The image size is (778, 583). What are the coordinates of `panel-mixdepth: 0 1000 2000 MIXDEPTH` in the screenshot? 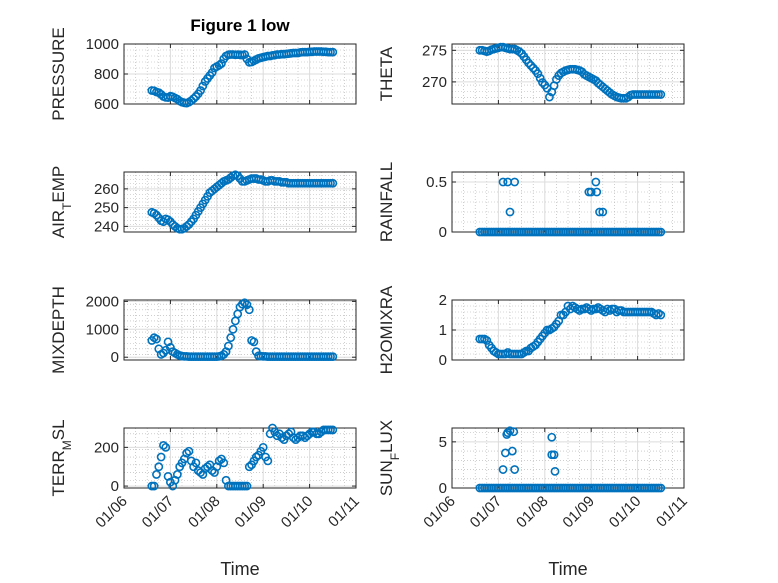 It's located at (203, 330).